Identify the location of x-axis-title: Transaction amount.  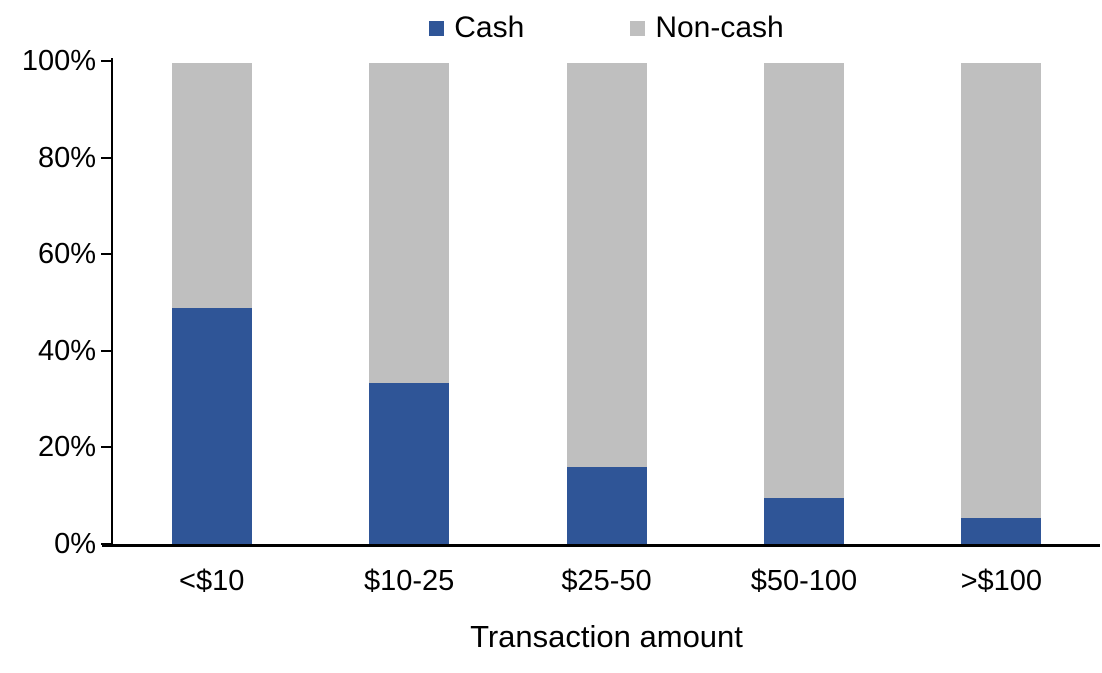
(606, 636).